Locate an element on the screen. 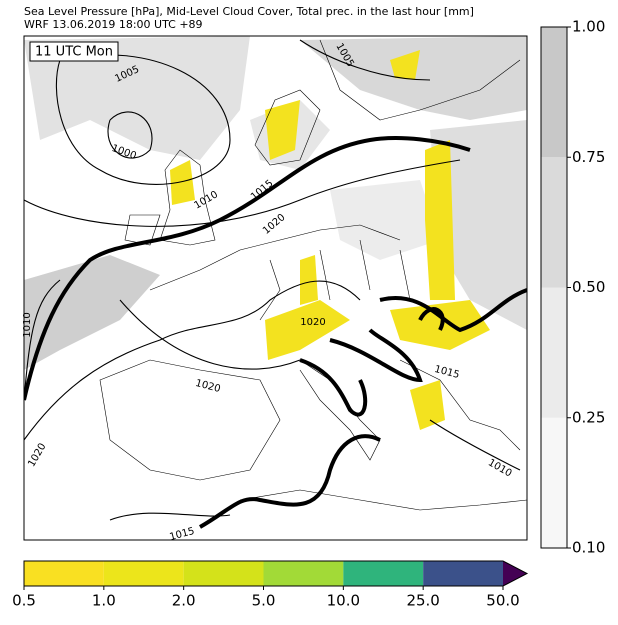 This screenshot has height=625, width=618. time-label: 11 UTC Mon is located at coordinates (74, 52).